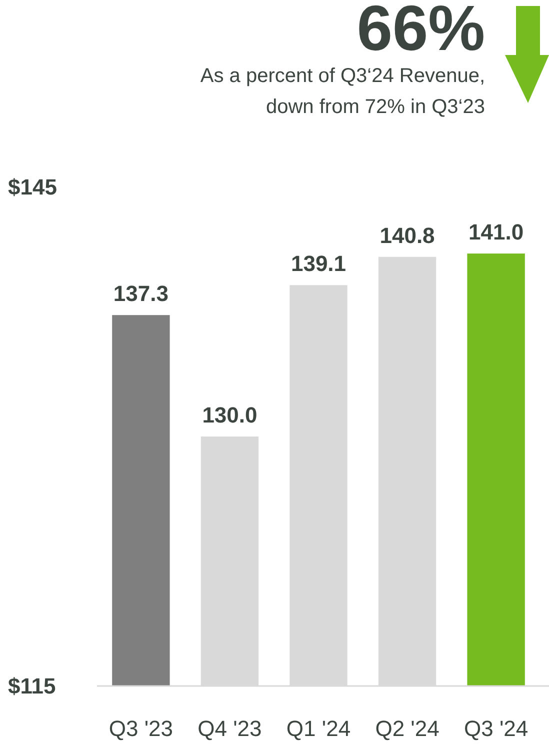 This screenshot has height=753, width=549. Describe the element at coordinates (496, 728) in the screenshot. I see `x-tick-label: Q3 '24` at that location.